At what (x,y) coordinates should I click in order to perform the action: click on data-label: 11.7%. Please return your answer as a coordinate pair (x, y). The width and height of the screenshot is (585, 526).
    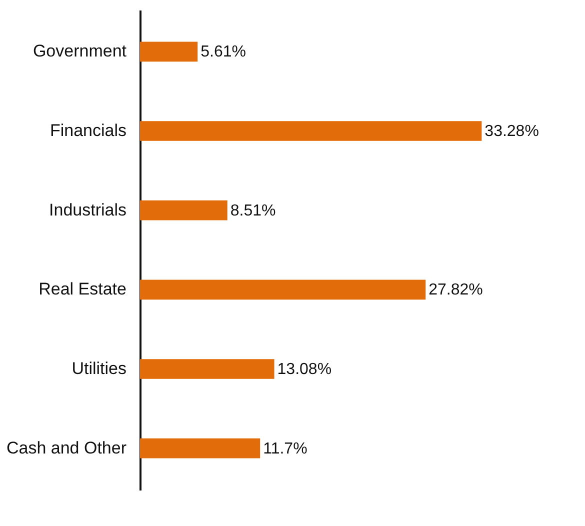
    Looking at the image, I should click on (285, 449).